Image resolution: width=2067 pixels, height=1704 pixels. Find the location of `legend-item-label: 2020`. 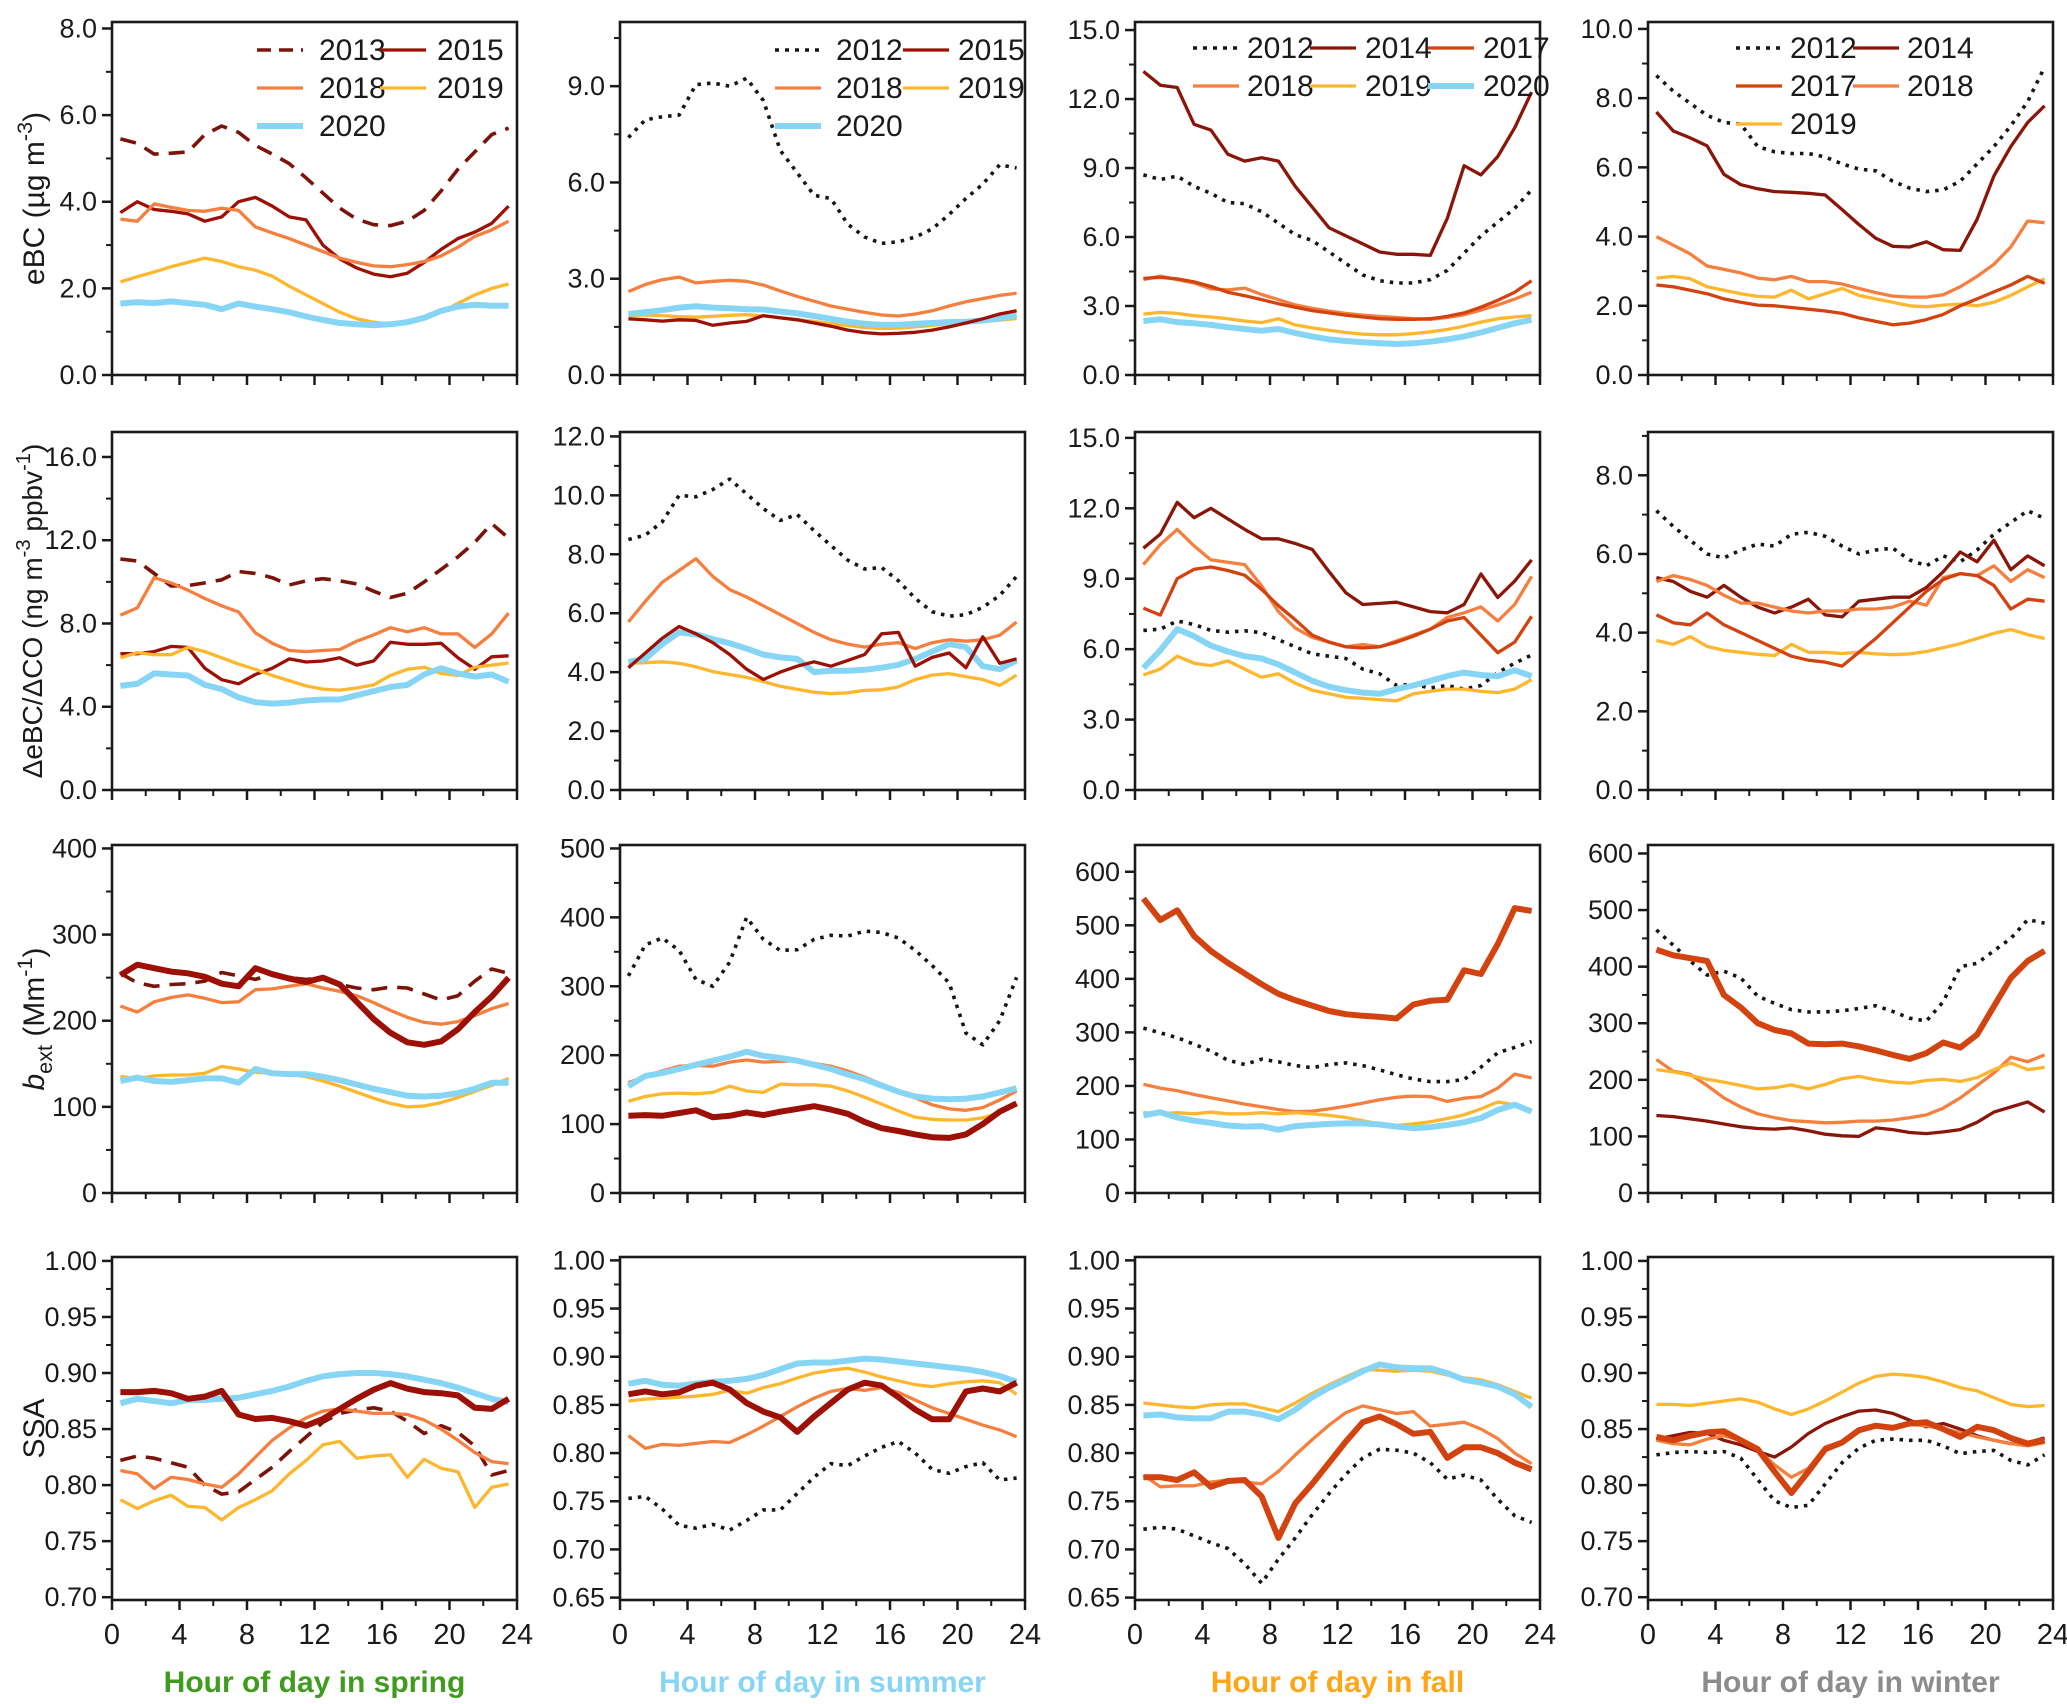

legend-item-label: 2020 is located at coordinates (869, 126).